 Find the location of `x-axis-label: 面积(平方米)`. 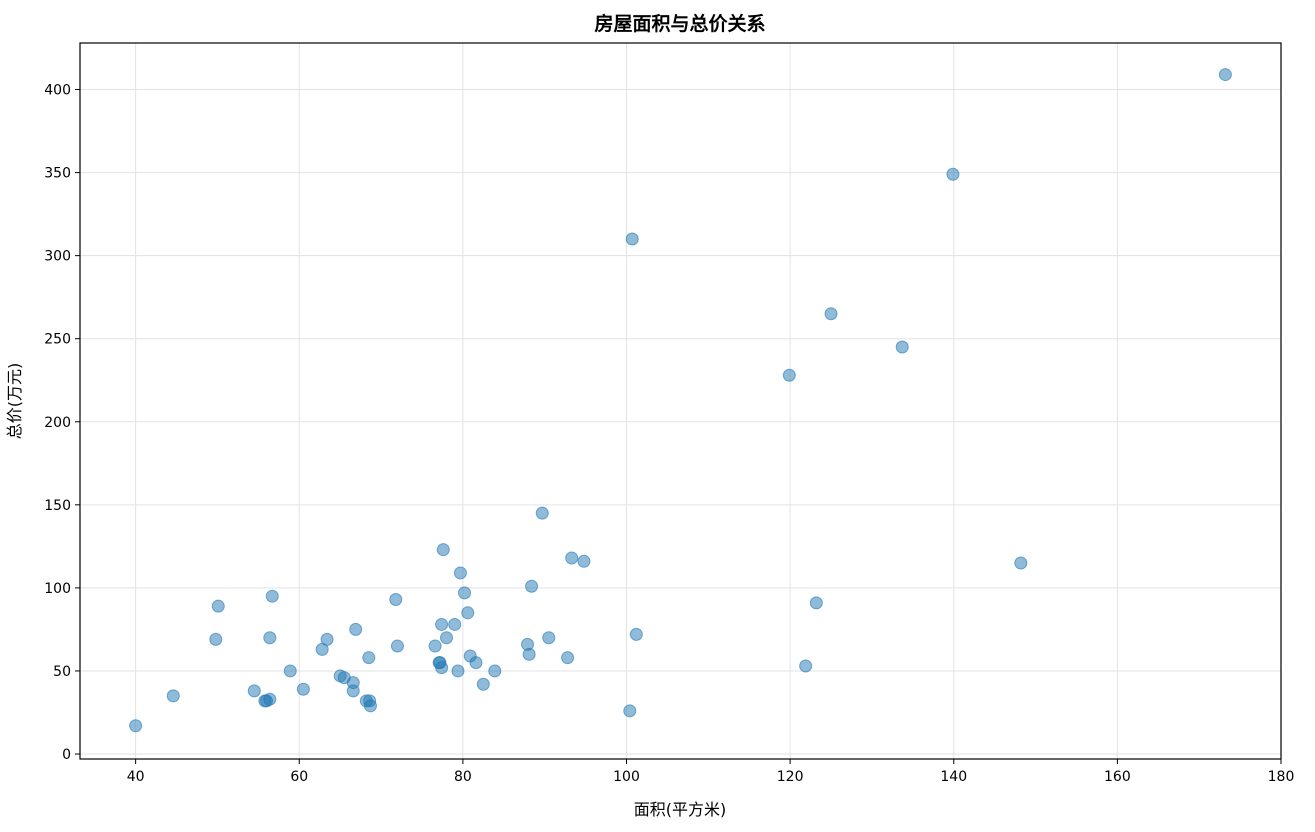

x-axis-label: 面积(平方米) is located at coordinates (680, 809).